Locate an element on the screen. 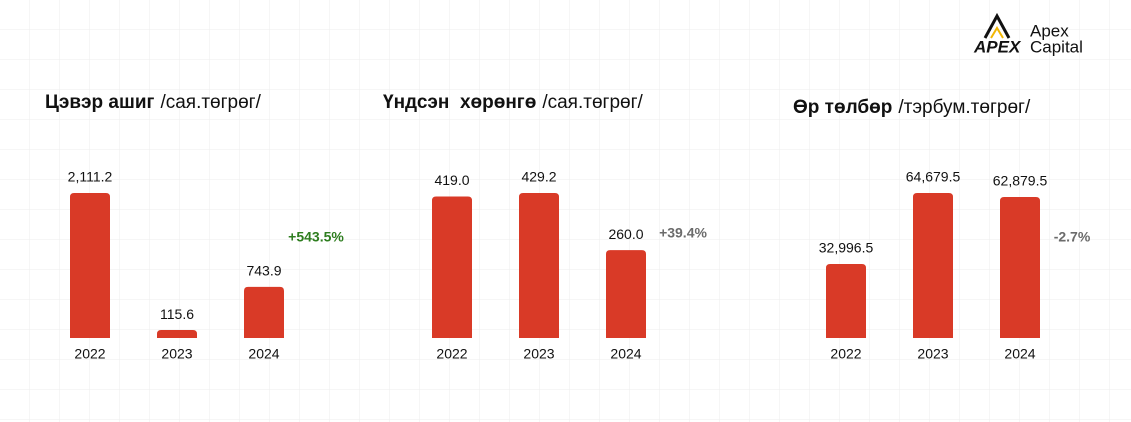 The height and width of the screenshot is (422, 1131). chart-title: Өр төлбөр/тэрбум.төгрөг/ is located at coordinates (912, 107).